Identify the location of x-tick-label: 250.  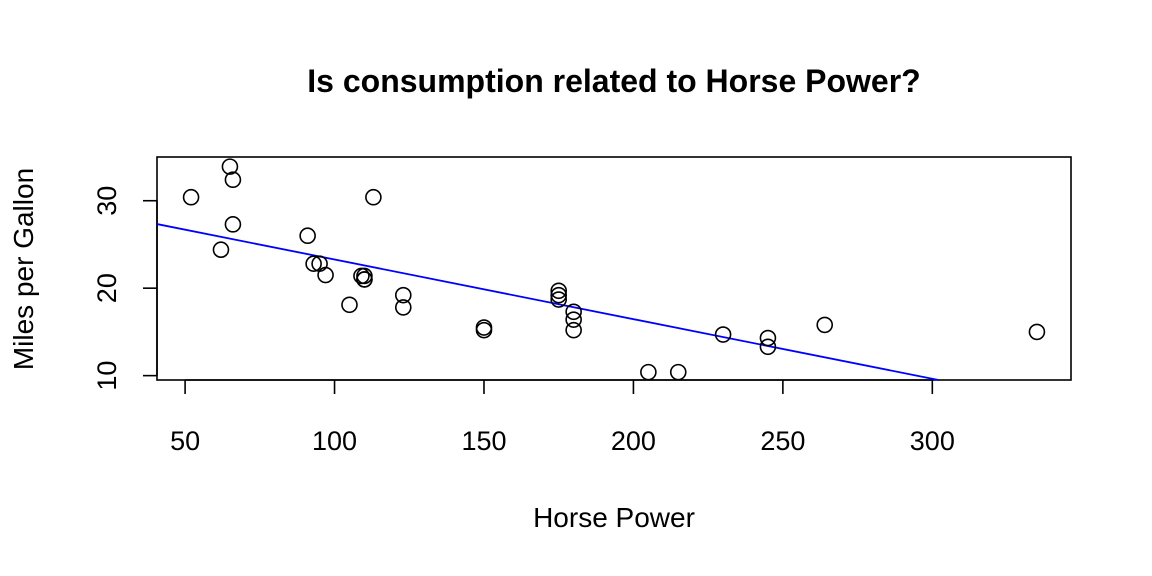
(782, 441).